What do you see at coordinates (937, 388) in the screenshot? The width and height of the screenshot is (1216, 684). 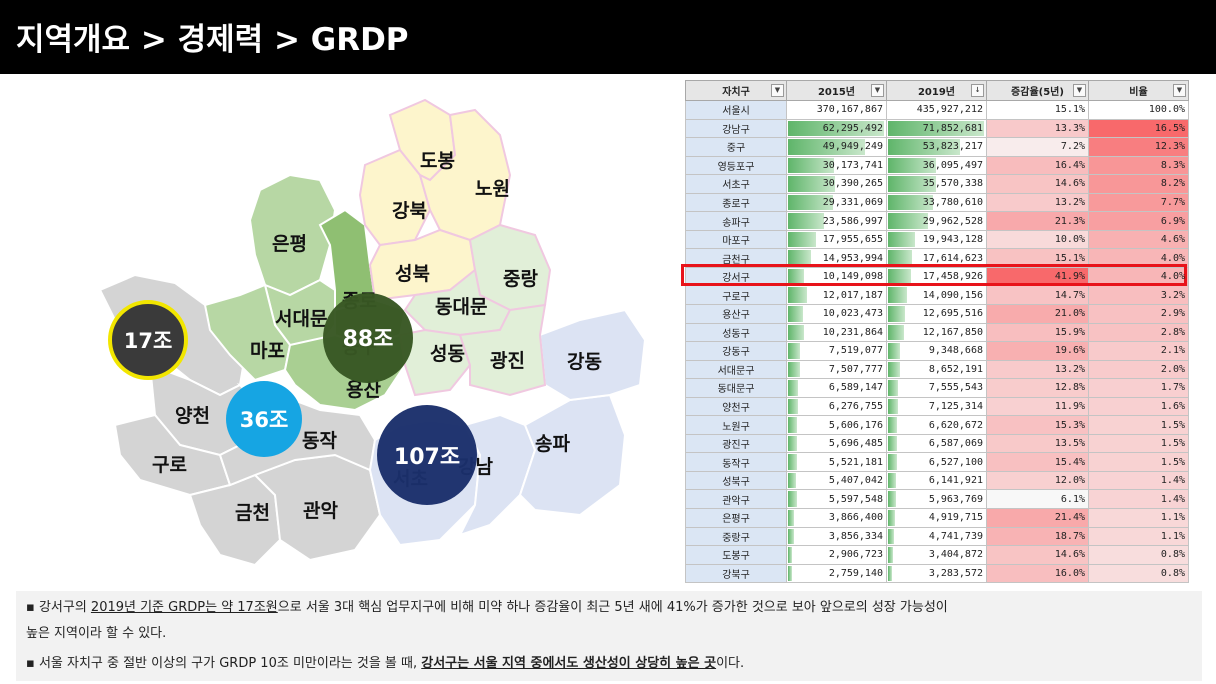 I see `table-row: 동대문구 6,589,147 7,555,543 12.8% 1.7%` at bounding box center [937, 388].